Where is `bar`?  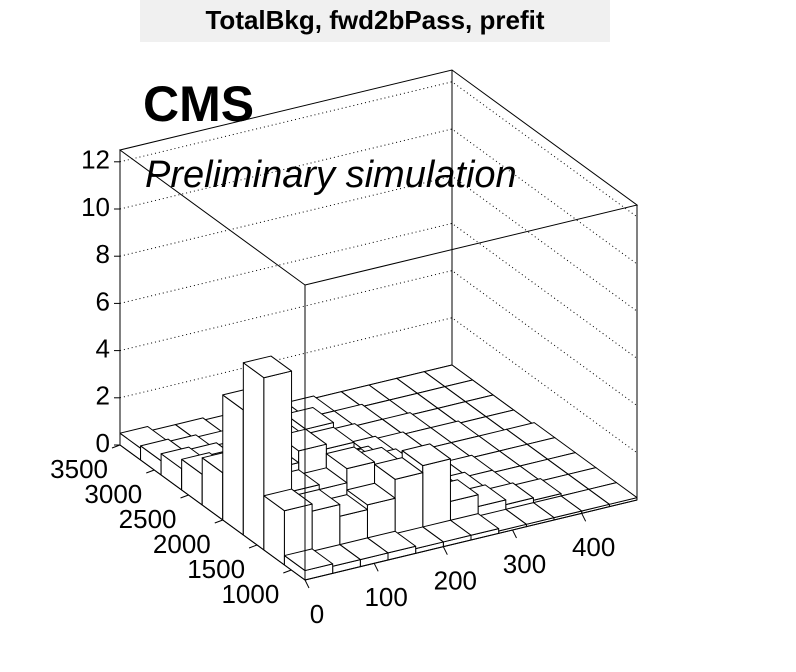
bar is located at coordinates (308, 564).